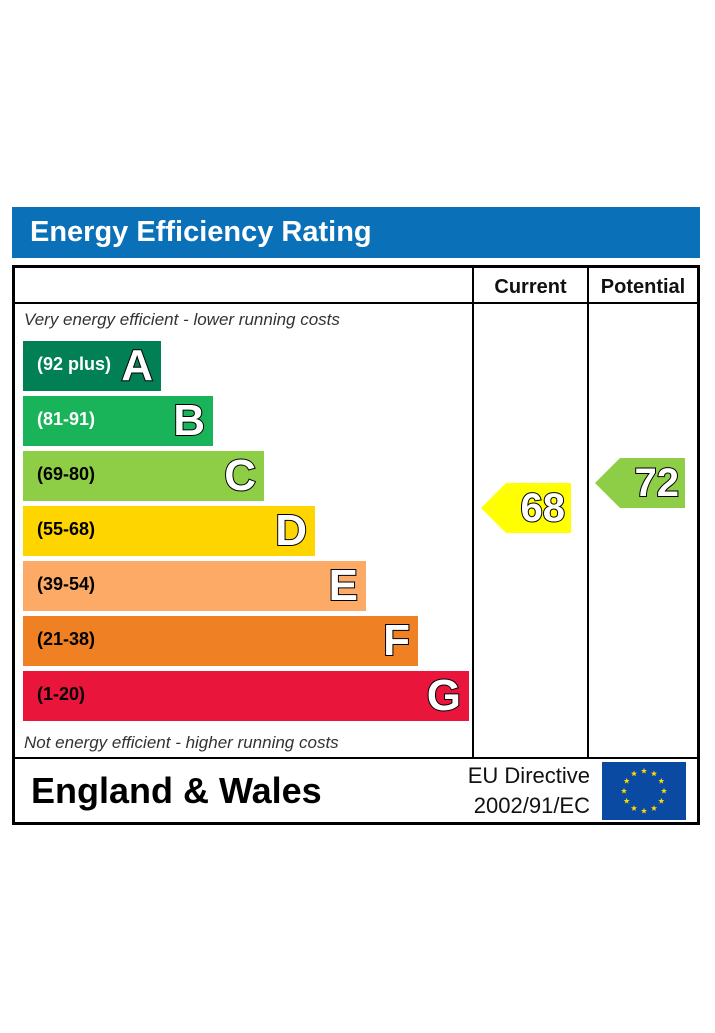 The width and height of the screenshot is (715, 1033). I want to click on band-range-label: (39-54), so click(66, 584).